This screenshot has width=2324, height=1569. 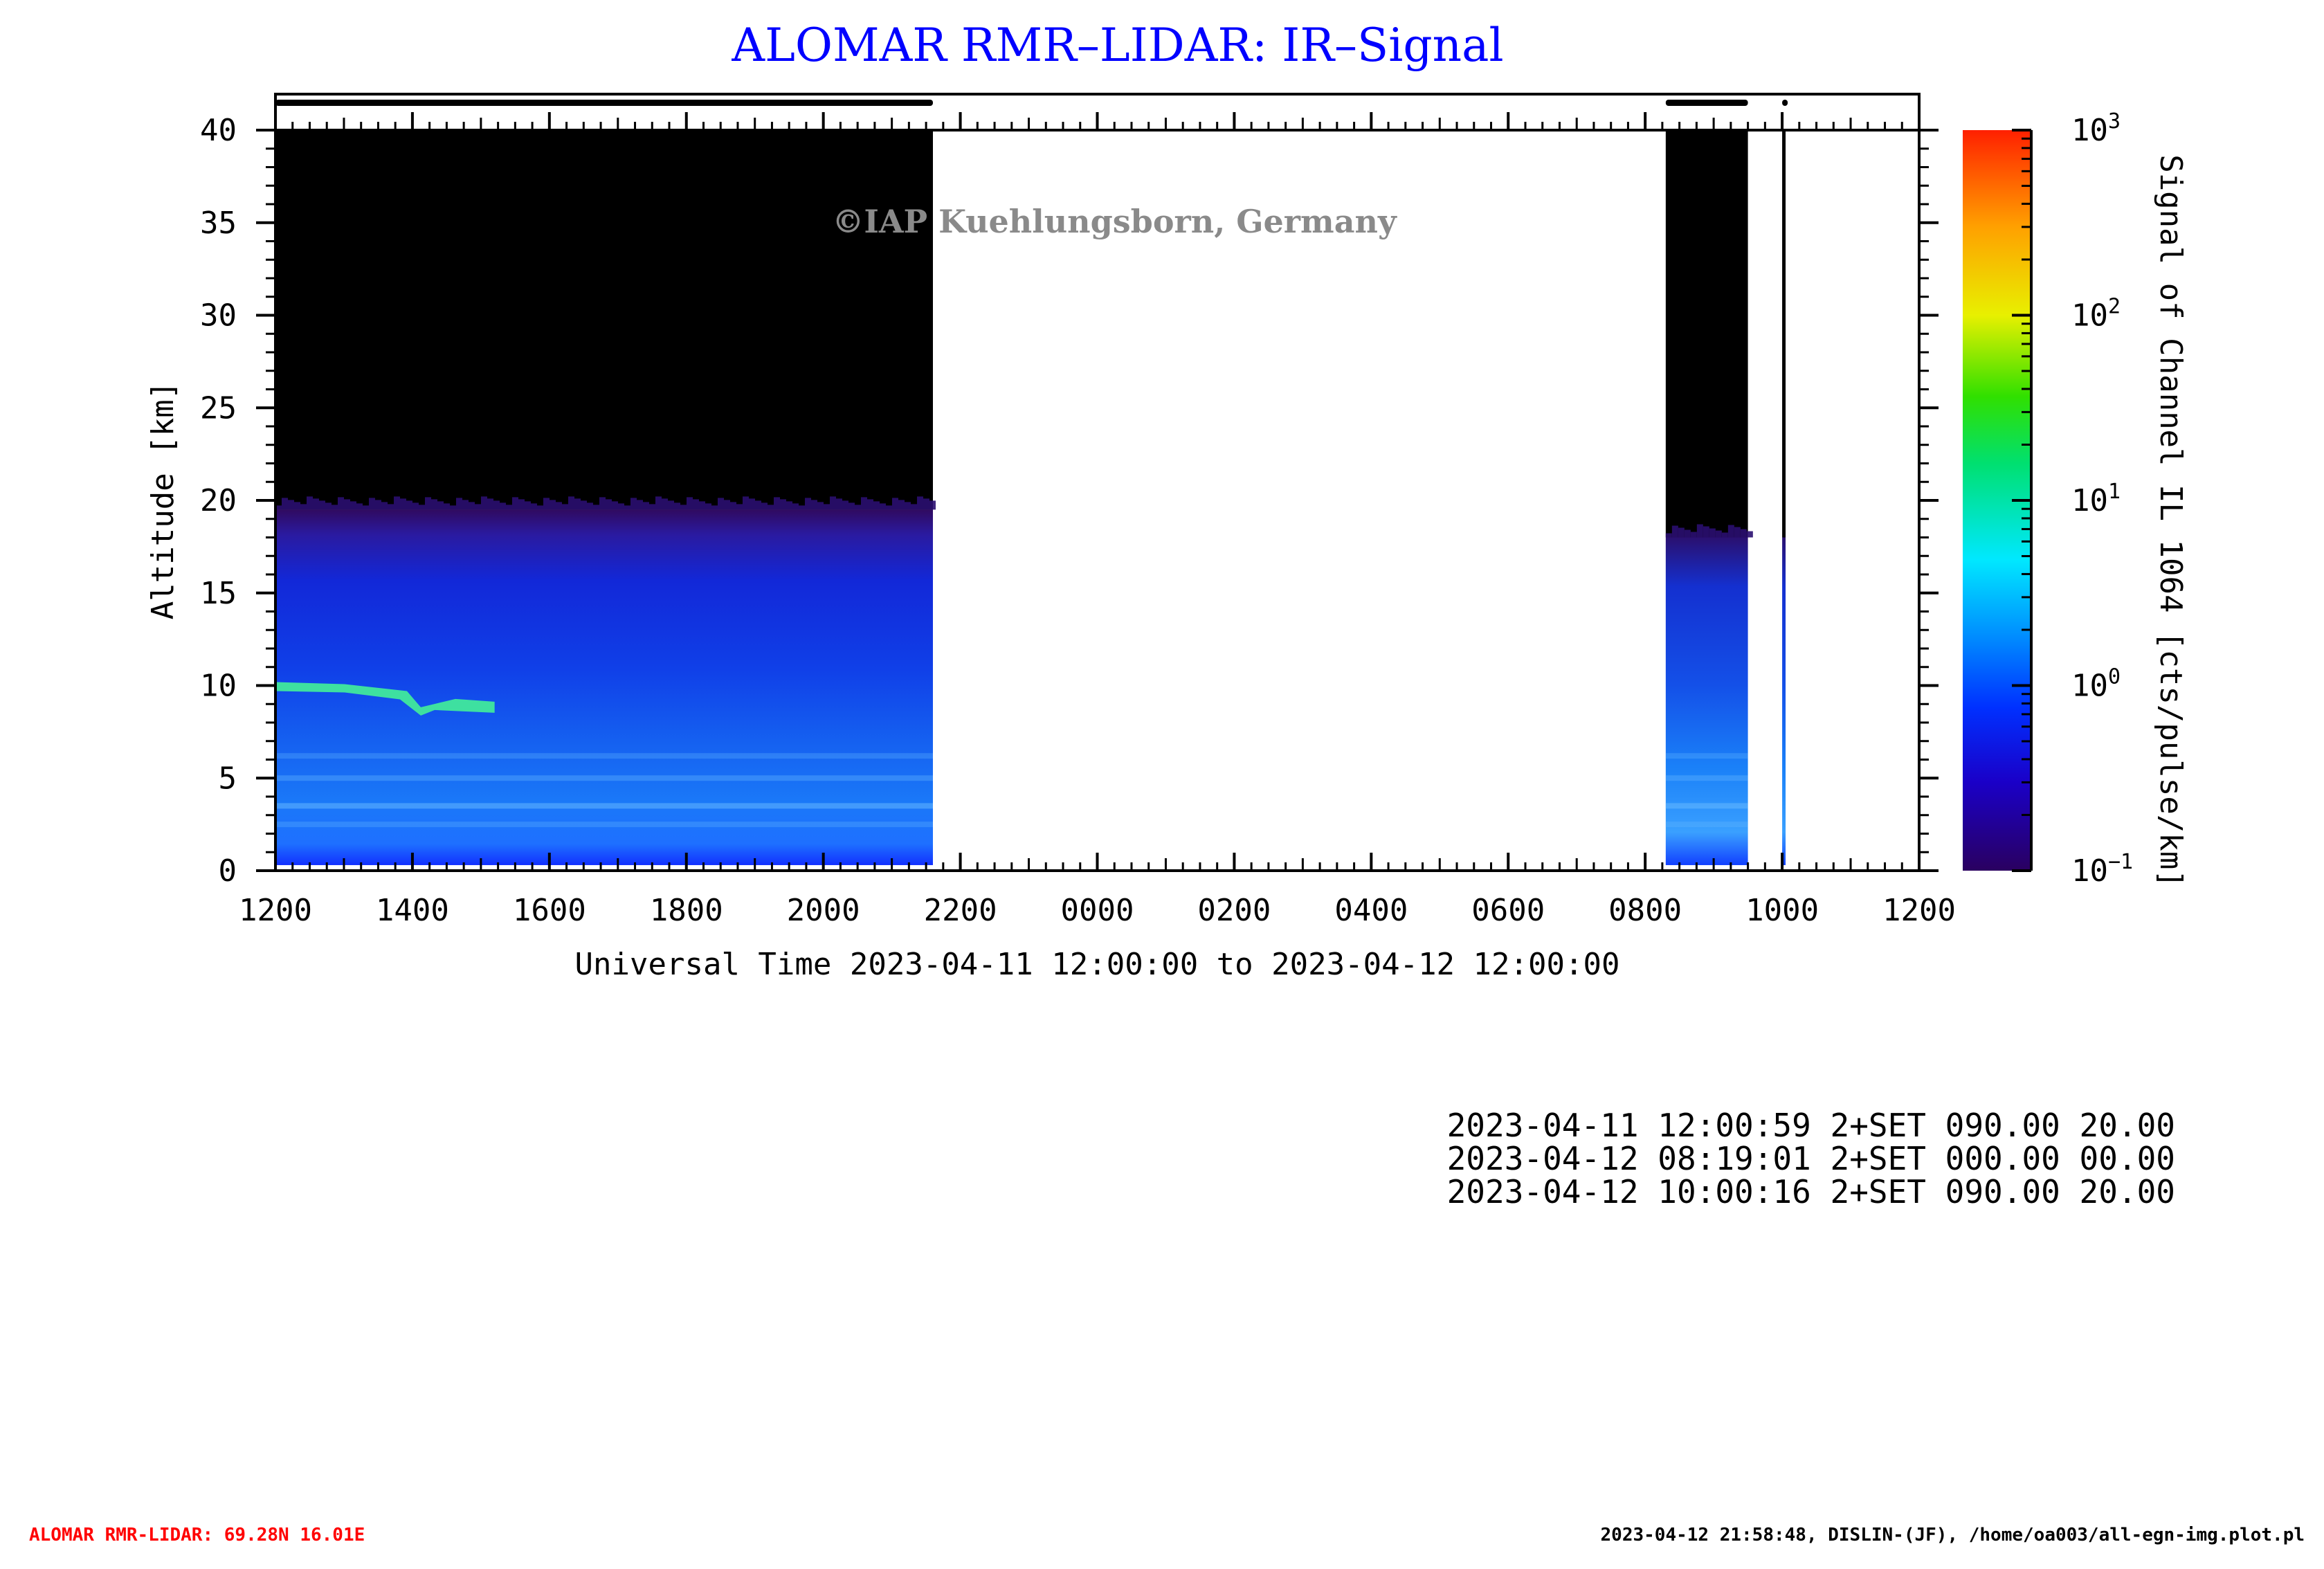 What do you see at coordinates (2048, 499) in the screenshot?
I see `colorbar: 10³ 10² 10¹ 10⁰ 10⁻¹` at bounding box center [2048, 499].